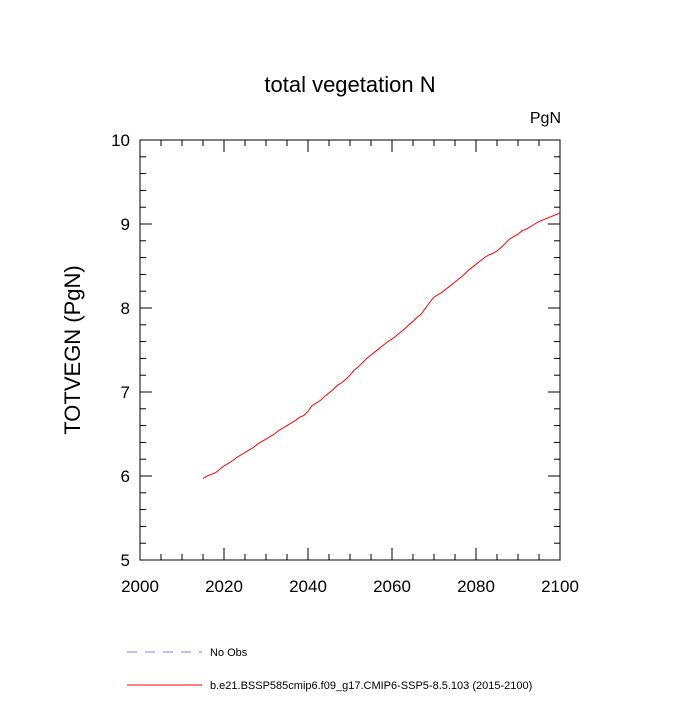  Describe the element at coordinates (72, 350) in the screenshot. I see `y-axis-label: TOTVEGN (PgN)` at that location.